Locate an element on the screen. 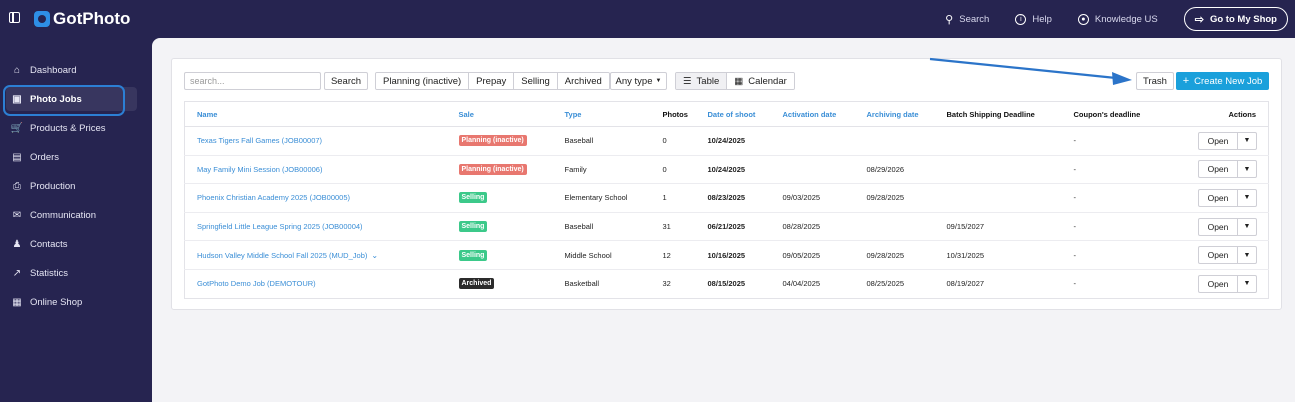  chevron-down-icon: ⌄ is located at coordinates (375, 255).